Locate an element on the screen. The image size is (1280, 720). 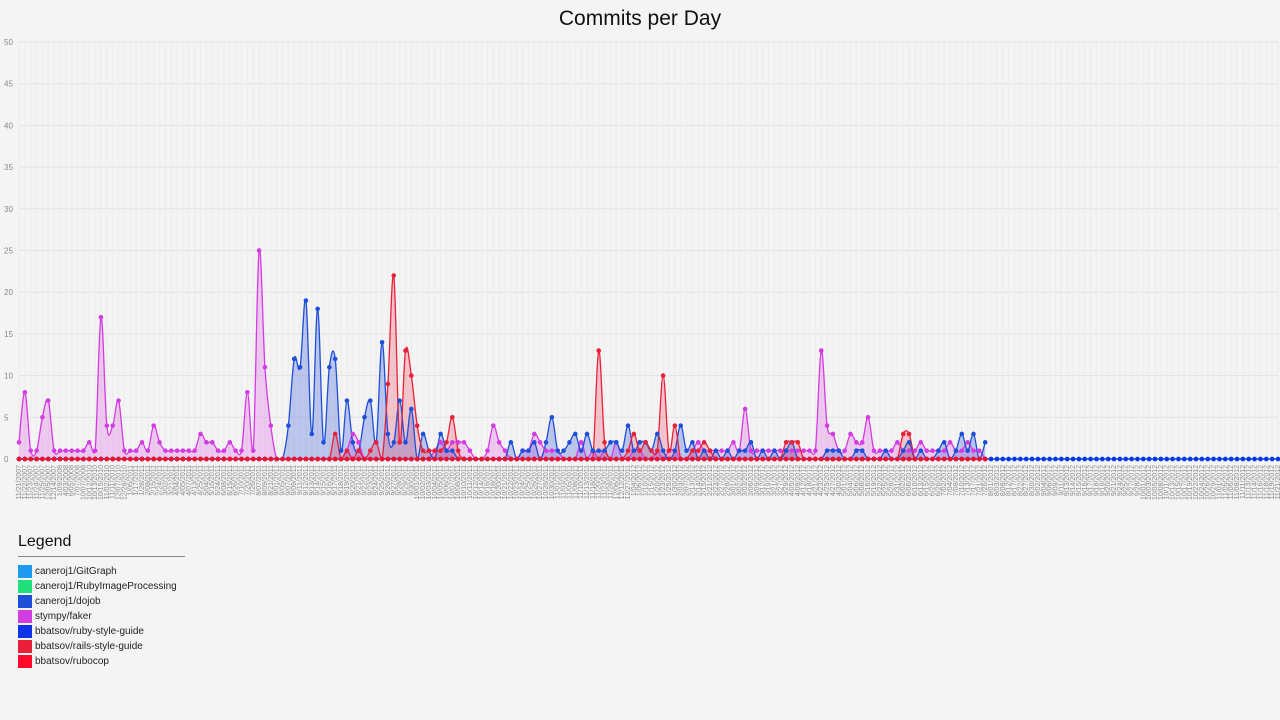
x-tick-label: 3/21/2011 is located at coordinates (171, 480).